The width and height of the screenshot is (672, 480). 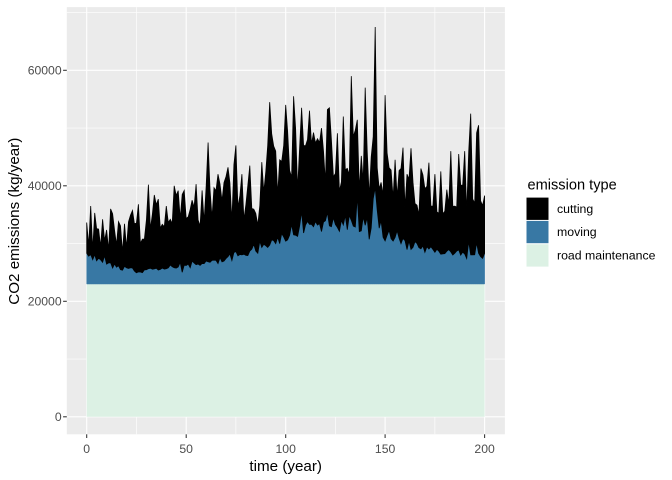 I want to click on svg-text: 200, so click(x=484, y=449).